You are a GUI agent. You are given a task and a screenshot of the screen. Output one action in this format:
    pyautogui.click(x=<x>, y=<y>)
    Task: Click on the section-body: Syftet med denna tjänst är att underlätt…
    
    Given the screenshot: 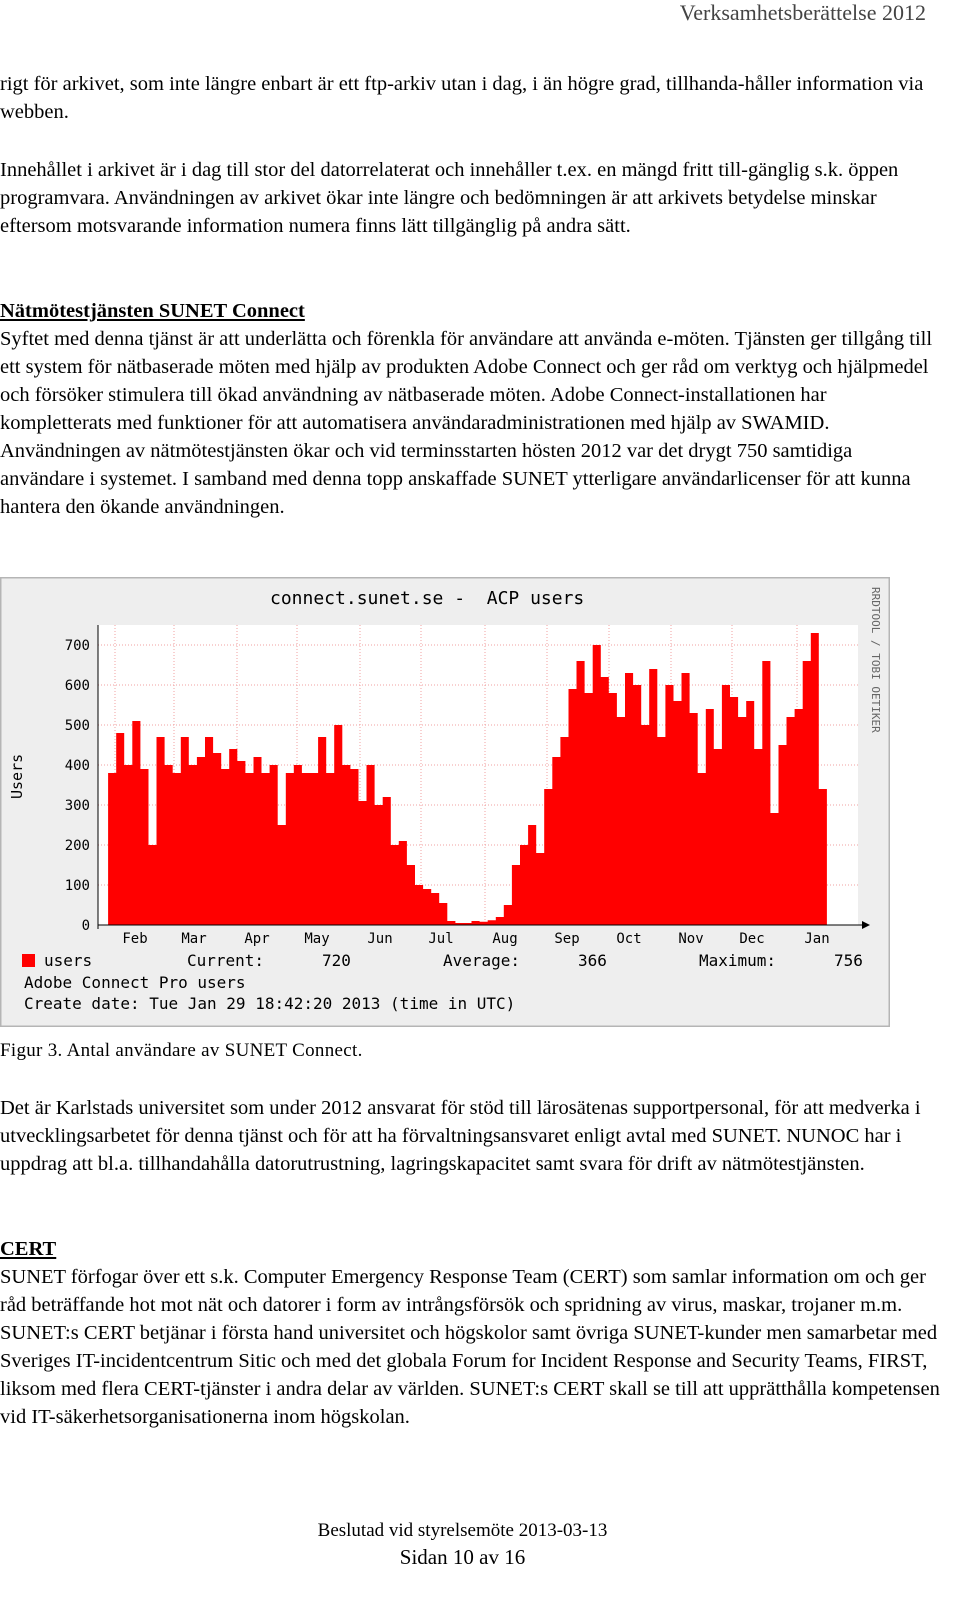 What is the action you would take?
    pyautogui.click(x=466, y=423)
    